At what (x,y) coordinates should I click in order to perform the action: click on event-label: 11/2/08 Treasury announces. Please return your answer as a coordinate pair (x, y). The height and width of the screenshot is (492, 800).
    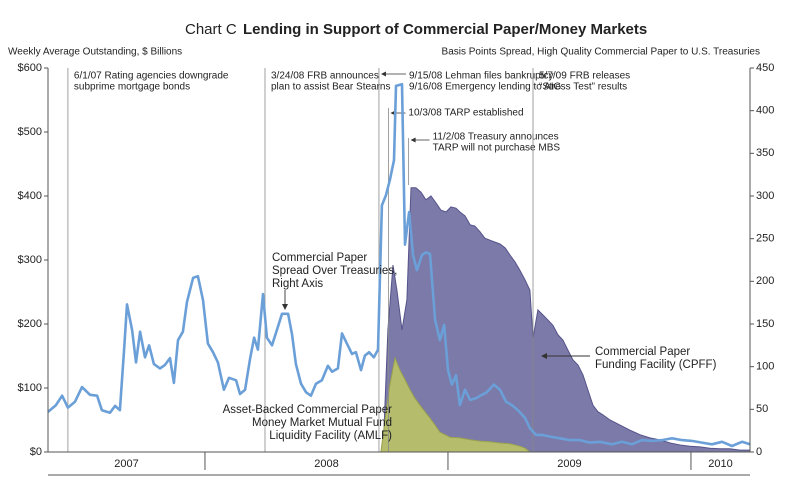
    Looking at the image, I should click on (496, 137).